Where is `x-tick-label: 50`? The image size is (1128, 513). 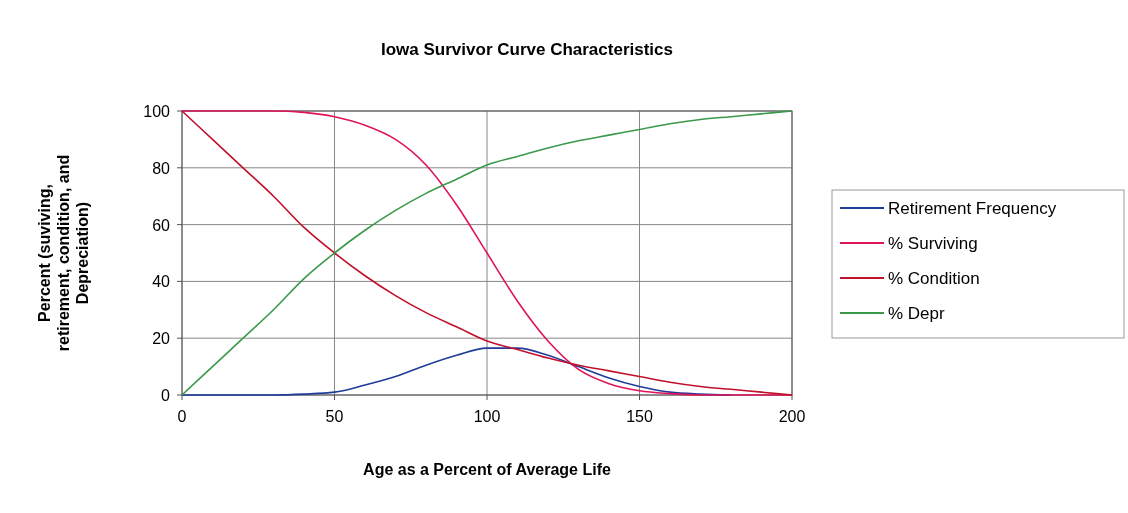
x-tick-label: 50 is located at coordinates (334, 416).